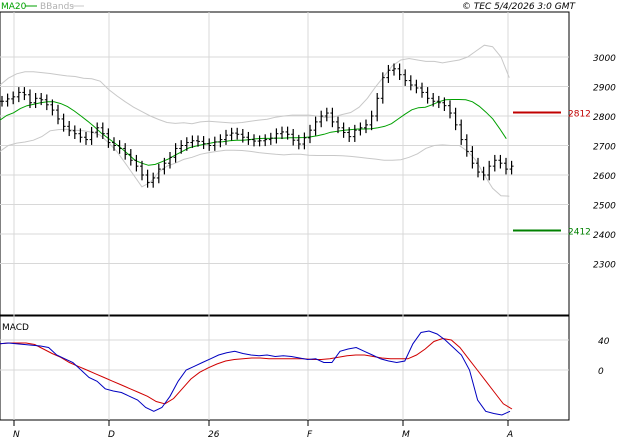 This screenshot has height=440, width=627. I want to click on bb-upper-line, so click(255, 84).